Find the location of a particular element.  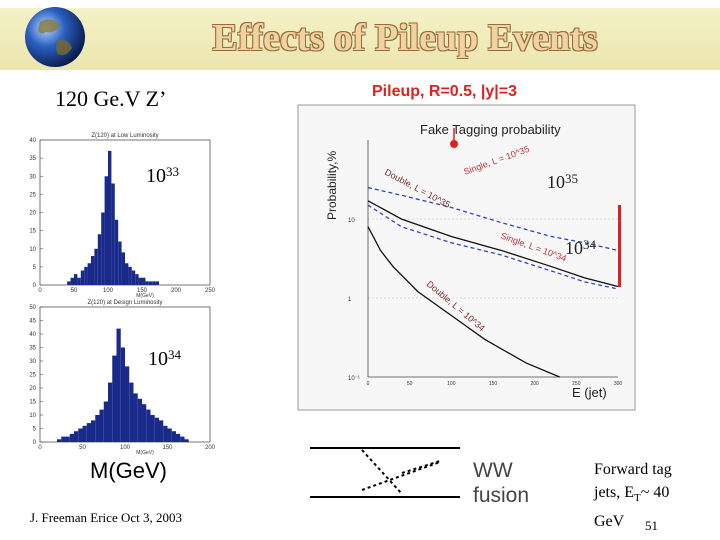

page-number: 51 is located at coordinates (651, 525).